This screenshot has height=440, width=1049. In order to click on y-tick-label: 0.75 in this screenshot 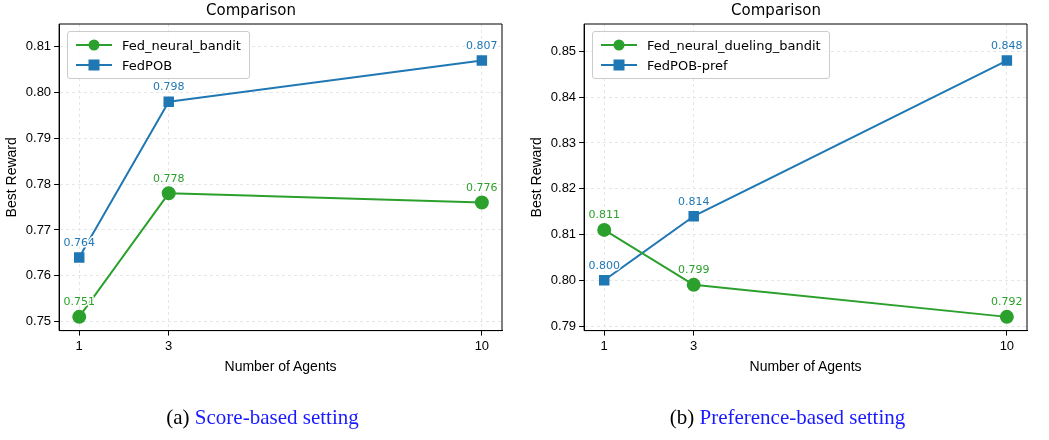, I will do `click(38, 321)`.